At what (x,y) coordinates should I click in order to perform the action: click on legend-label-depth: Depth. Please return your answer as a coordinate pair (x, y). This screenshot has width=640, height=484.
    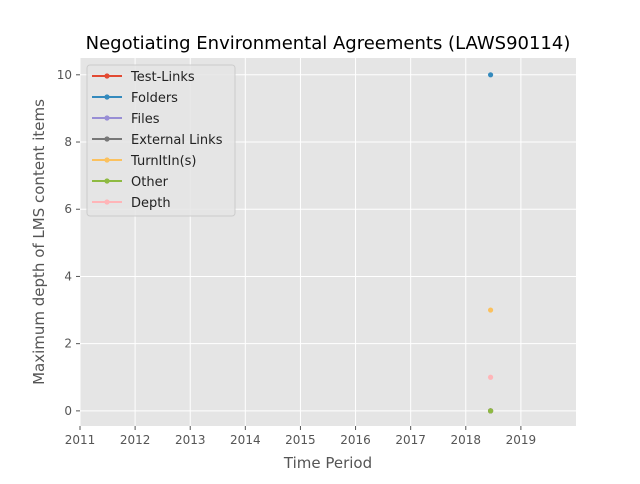
    Looking at the image, I should click on (151, 203).